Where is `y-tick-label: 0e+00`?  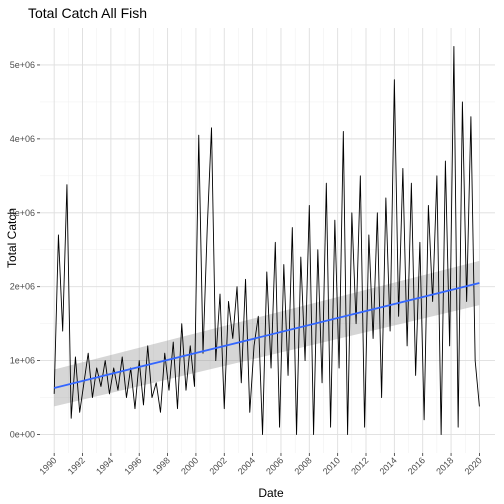
y-tick-label: 0e+00 is located at coordinates (22, 435).